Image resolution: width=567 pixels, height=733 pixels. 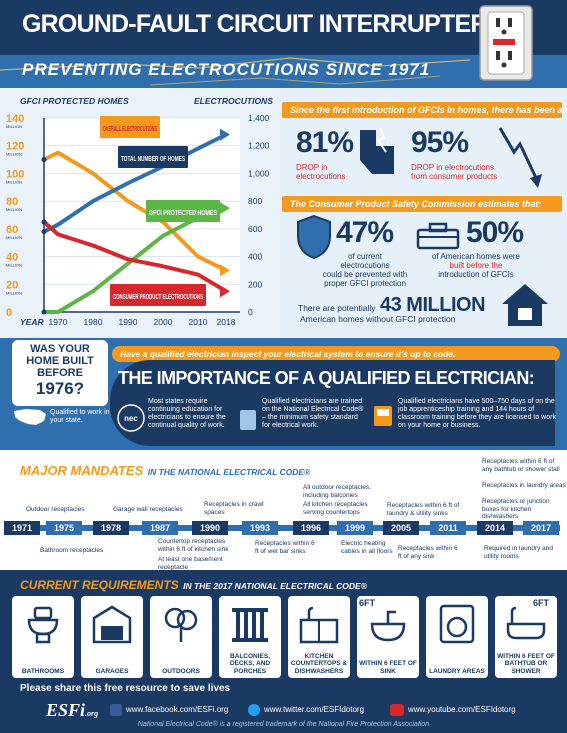 I want to click on stat-47-value: 47%, so click(x=365, y=232).